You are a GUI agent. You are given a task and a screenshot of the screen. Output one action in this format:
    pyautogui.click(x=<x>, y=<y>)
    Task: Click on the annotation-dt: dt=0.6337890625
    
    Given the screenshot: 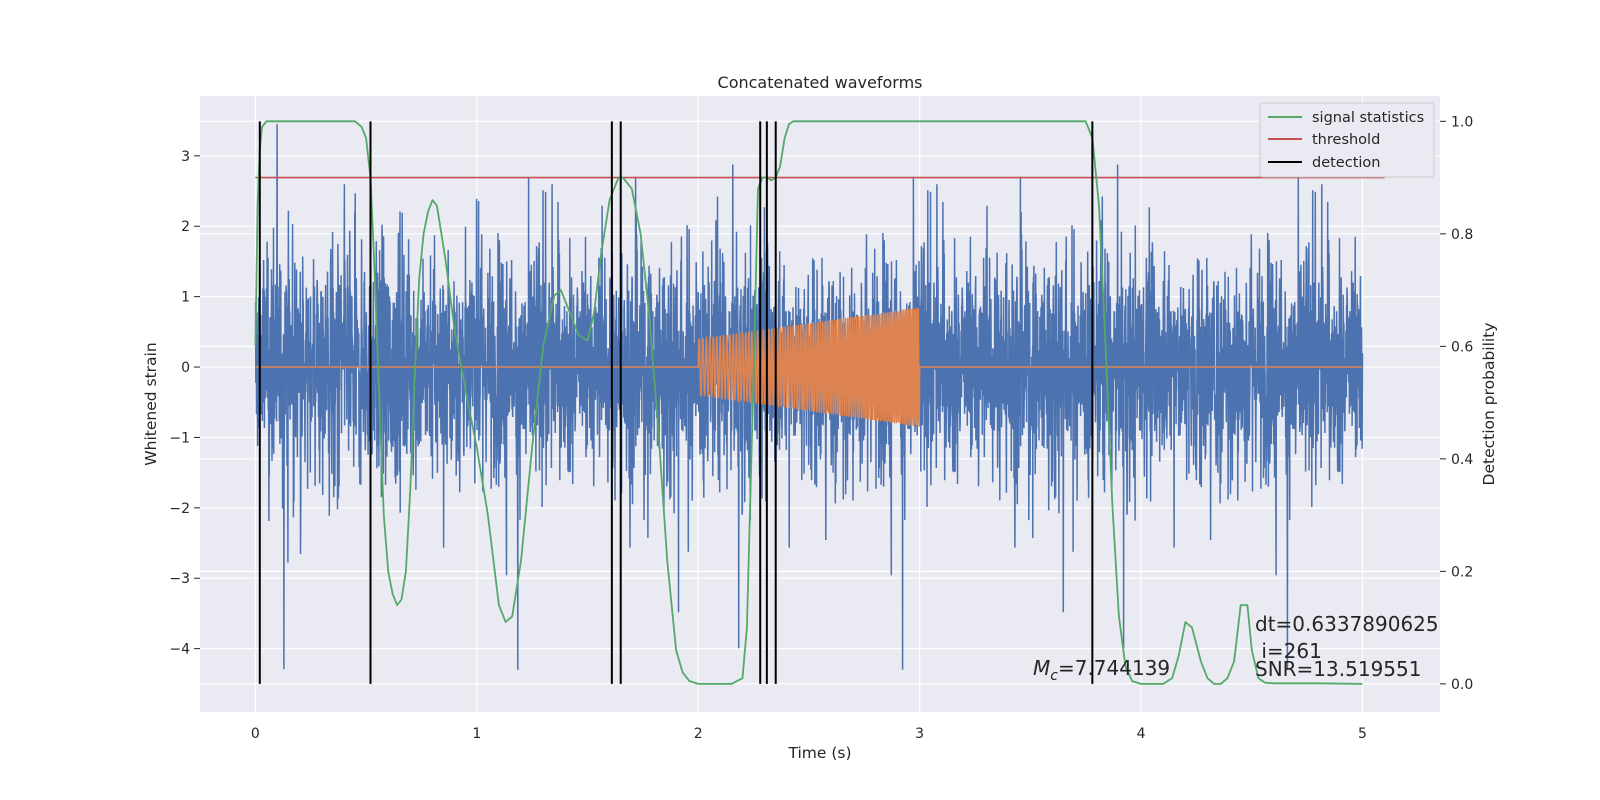 What is the action you would take?
    pyautogui.click(x=1347, y=624)
    